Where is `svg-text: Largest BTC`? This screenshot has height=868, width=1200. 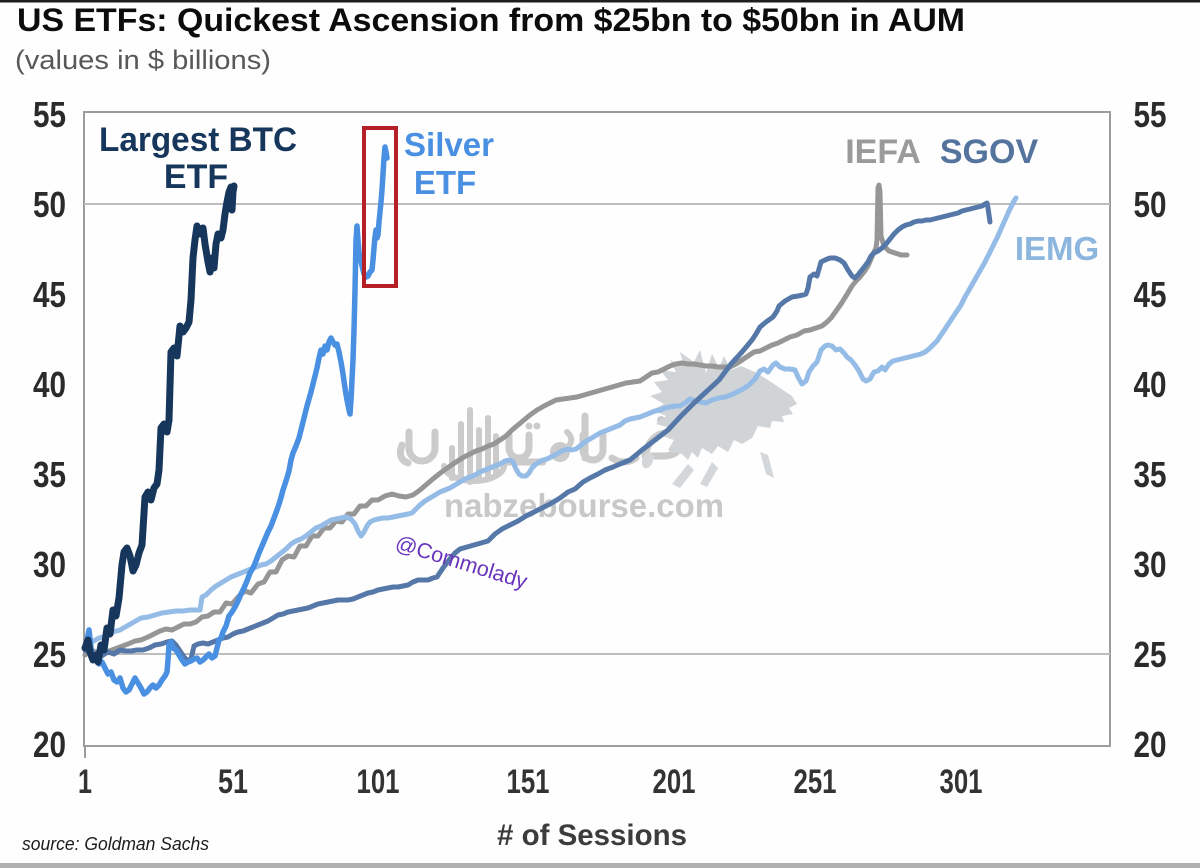
svg-text: Largest BTC is located at coordinates (198, 140).